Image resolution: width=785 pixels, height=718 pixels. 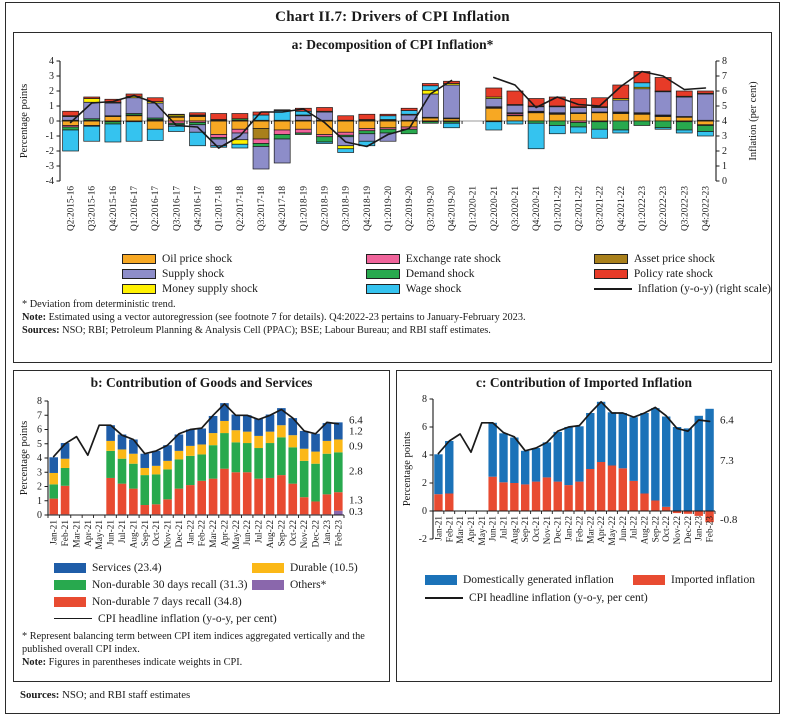 I want to click on legend-item-exchange-rate-shock: Exchange rate shock, so click(x=479, y=259).